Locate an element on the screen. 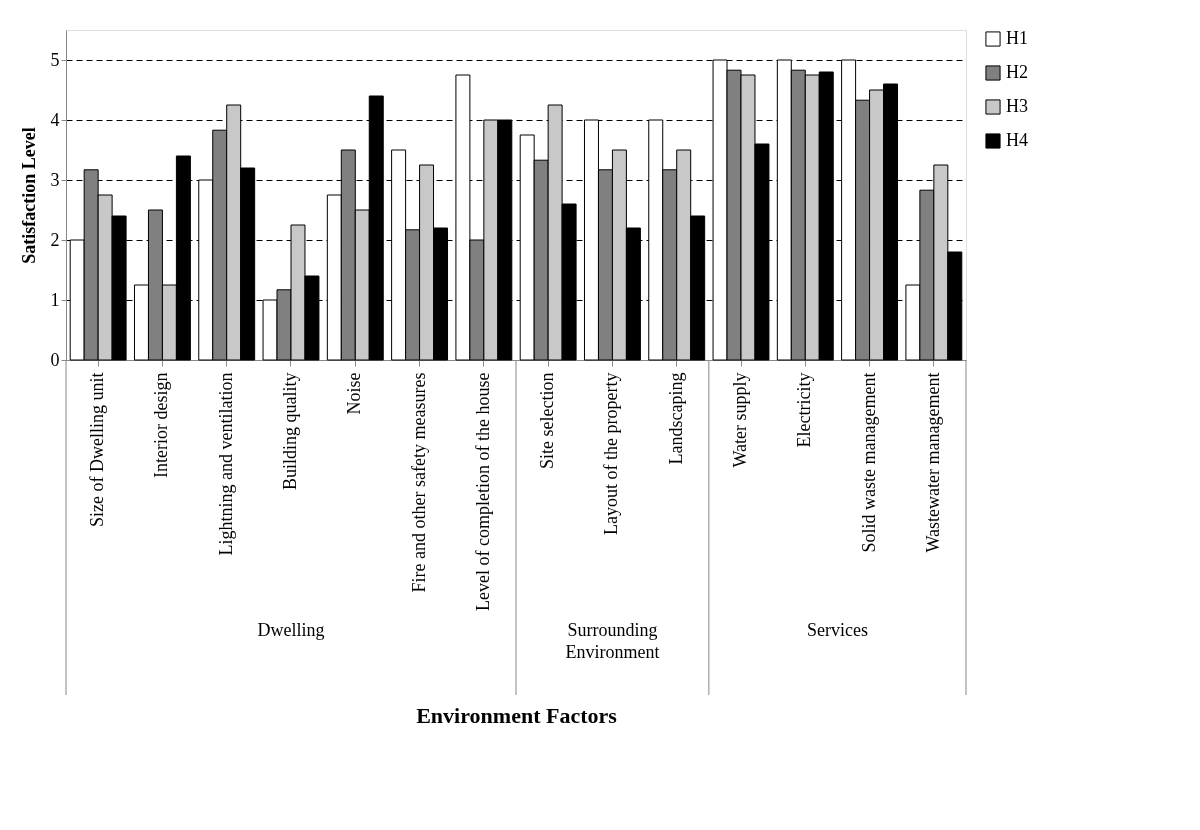  legend-label: H1 is located at coordinates (1017, 38).